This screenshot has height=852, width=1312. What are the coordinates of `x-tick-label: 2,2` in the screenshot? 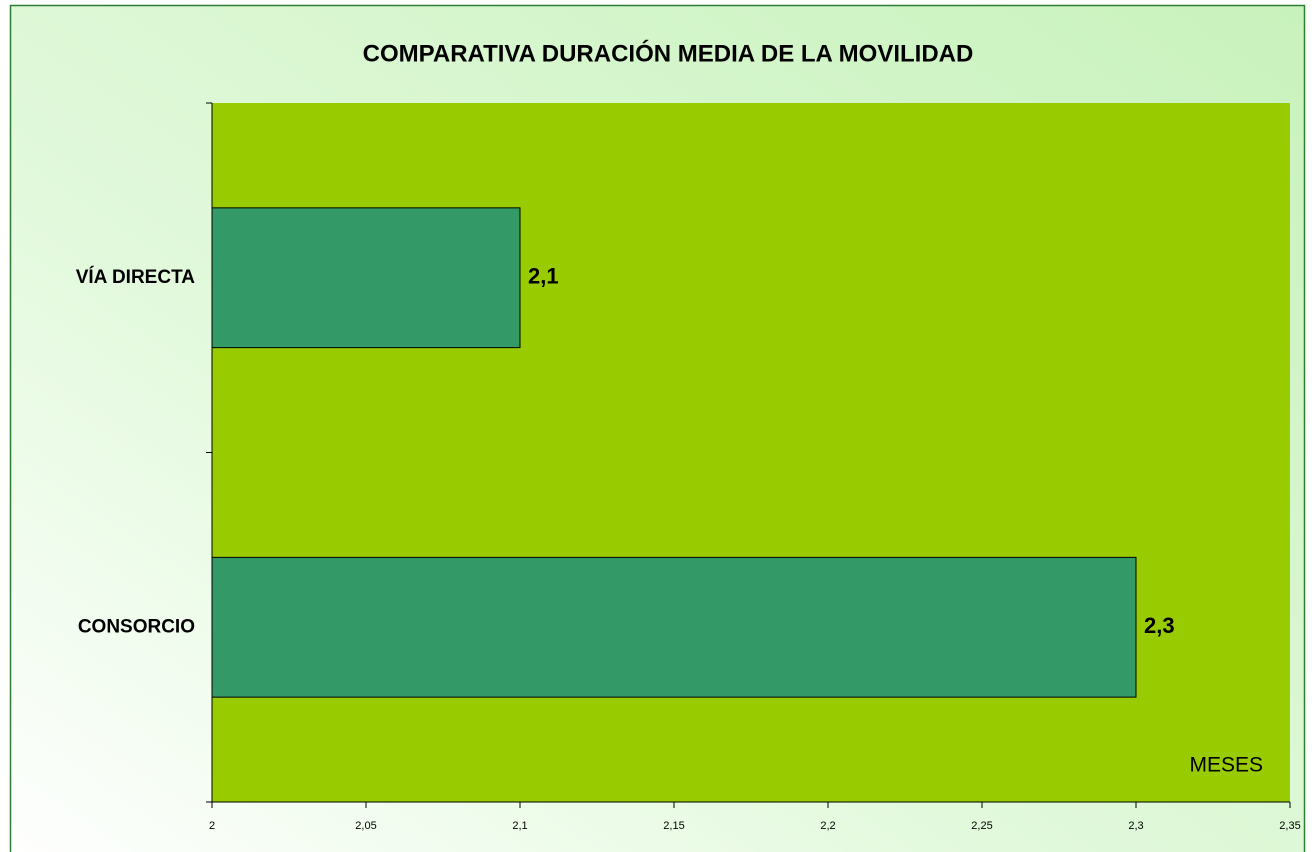 It's located at (827, 826).